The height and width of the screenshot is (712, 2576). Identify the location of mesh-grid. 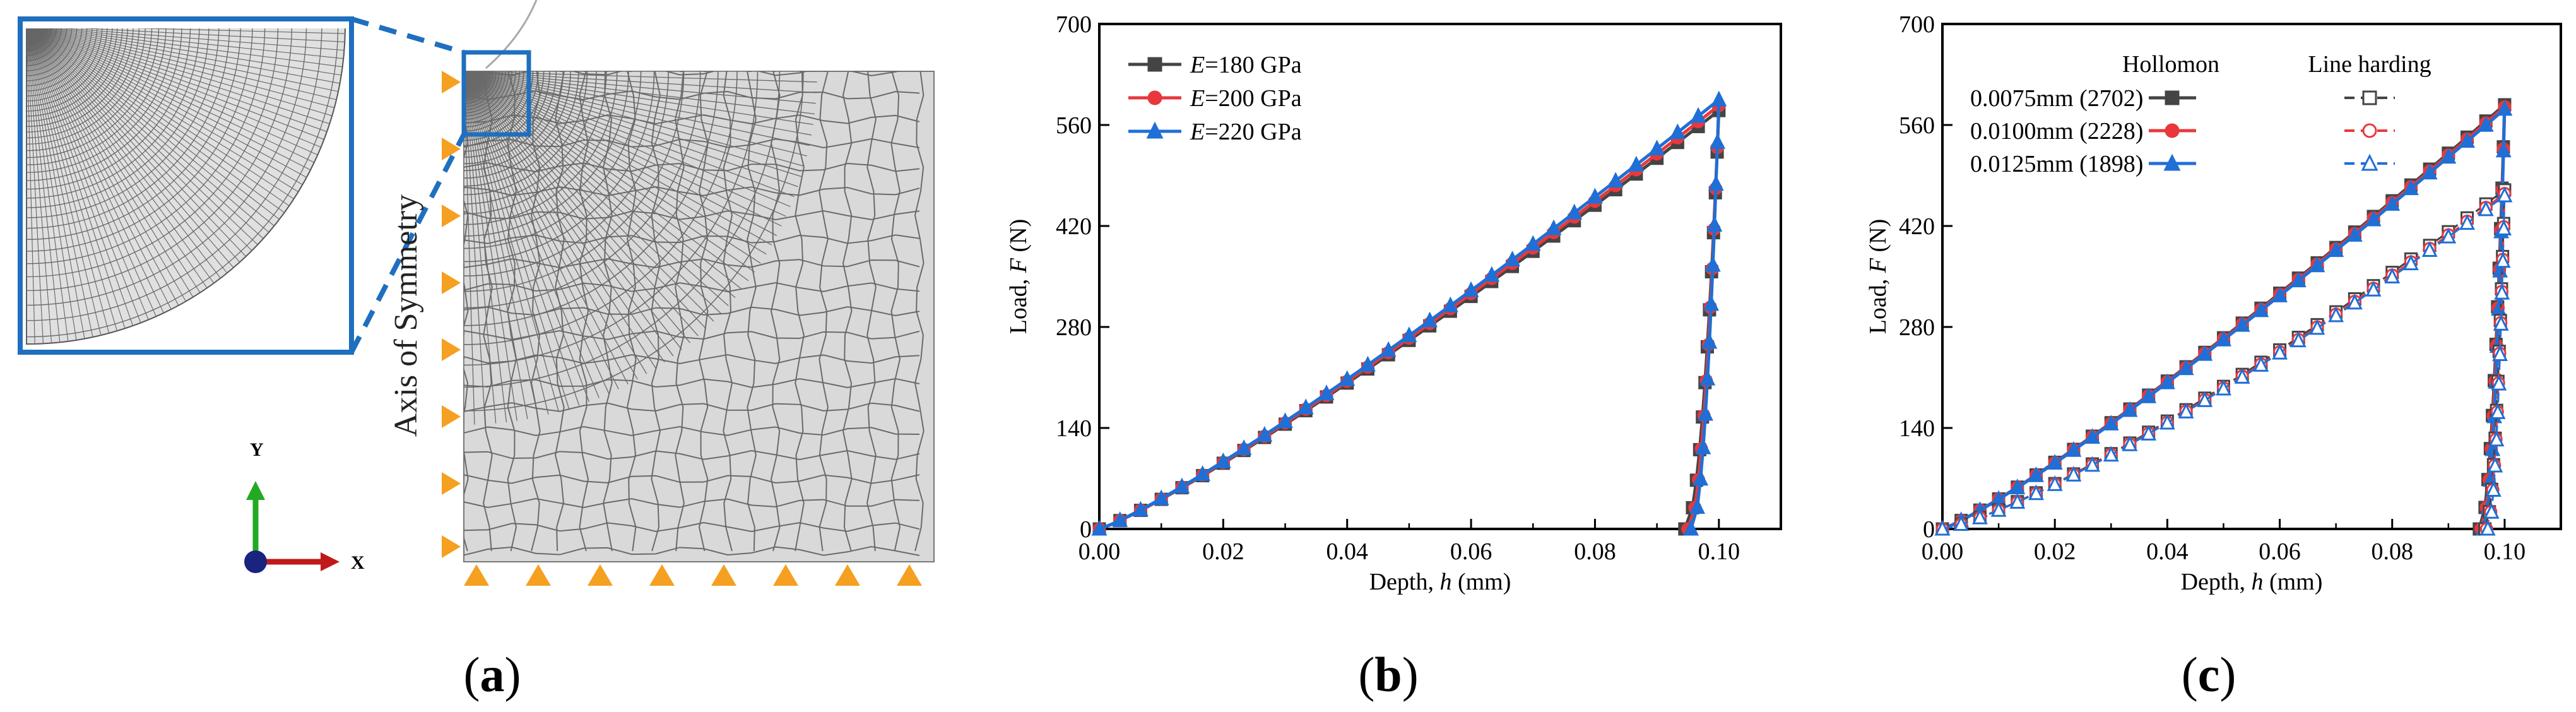
(694, 314).